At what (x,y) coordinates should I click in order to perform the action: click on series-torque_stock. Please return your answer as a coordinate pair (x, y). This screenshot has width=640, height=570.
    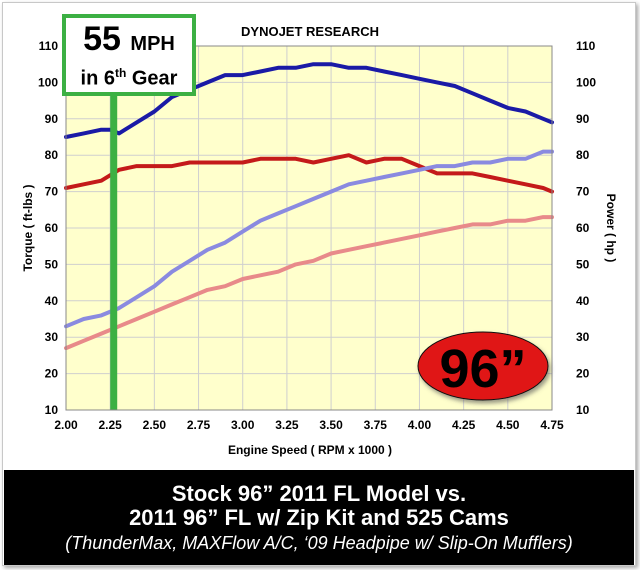
    Looking at the image, I should click on (309, 173).